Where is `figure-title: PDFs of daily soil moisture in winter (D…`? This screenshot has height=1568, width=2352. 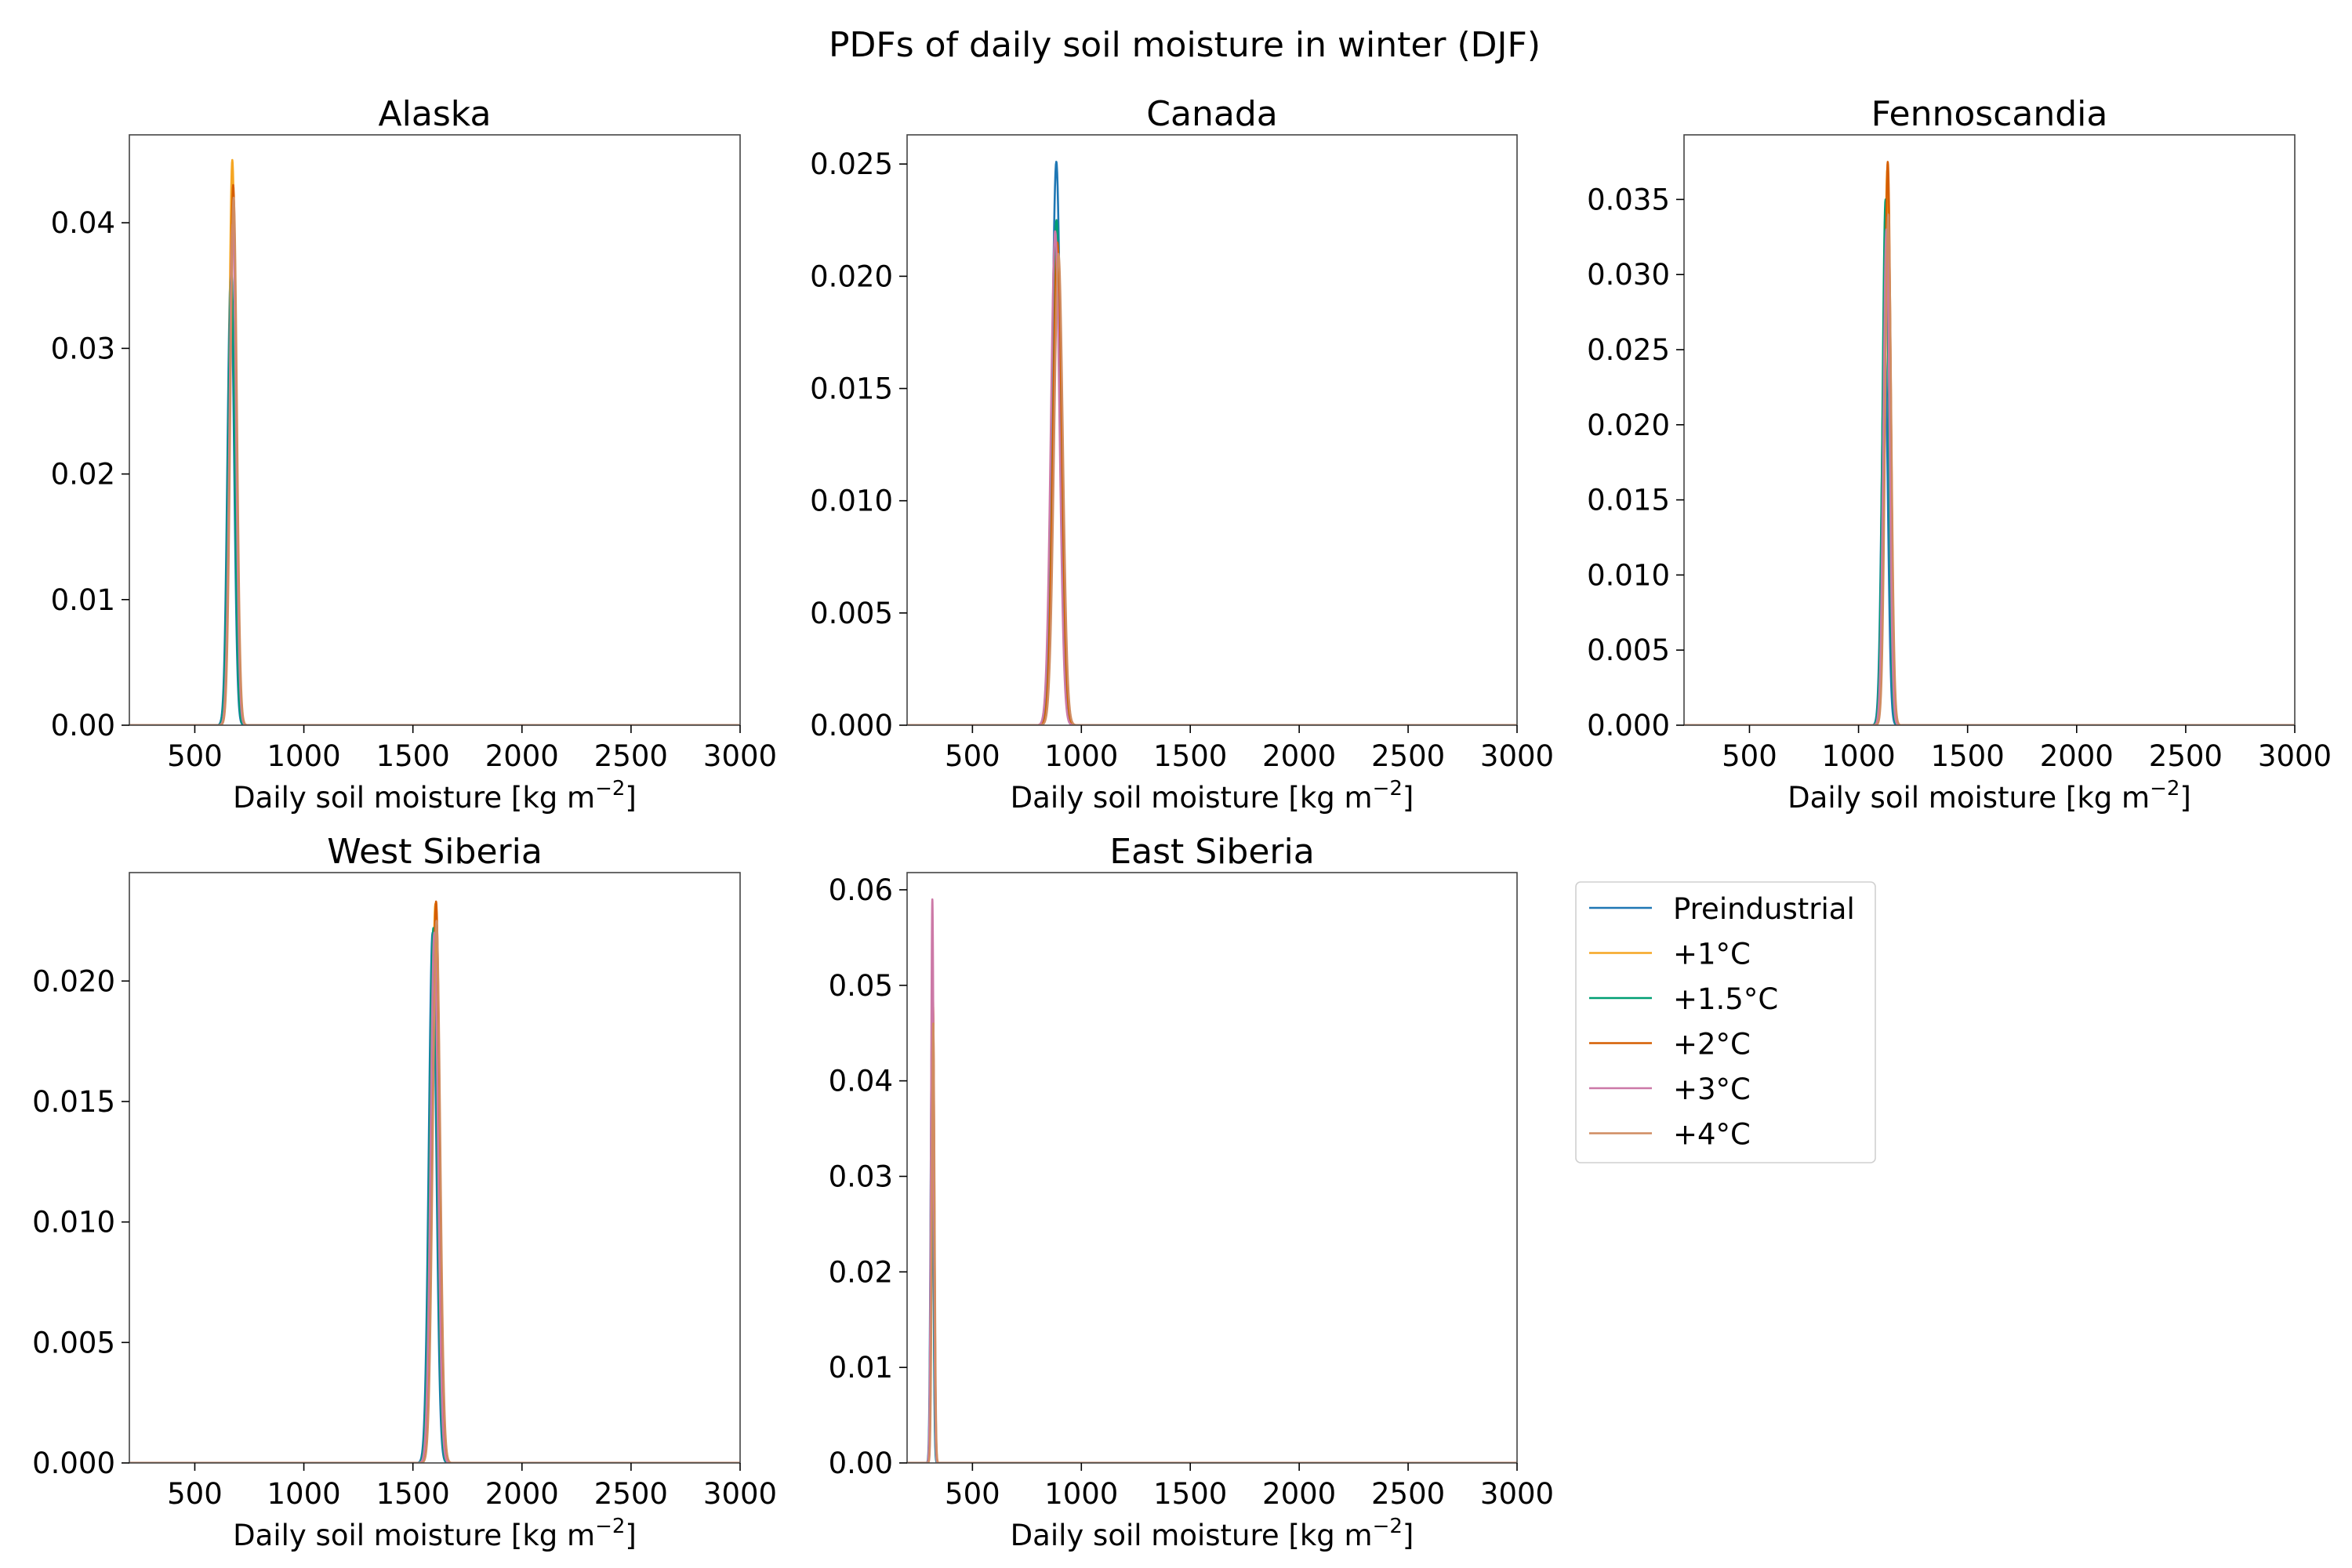 figure-title: PDFs of daily soil moisture in winter (D… is located at coordinates (1185, 45).